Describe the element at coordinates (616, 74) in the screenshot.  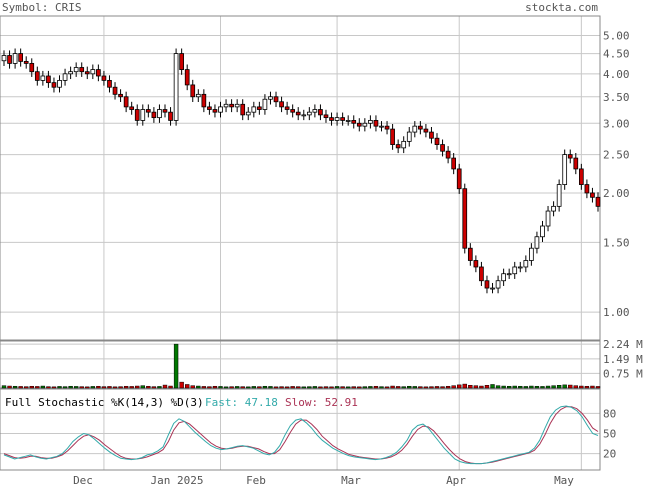
I see `price-tick-label: 4.00` at that location.